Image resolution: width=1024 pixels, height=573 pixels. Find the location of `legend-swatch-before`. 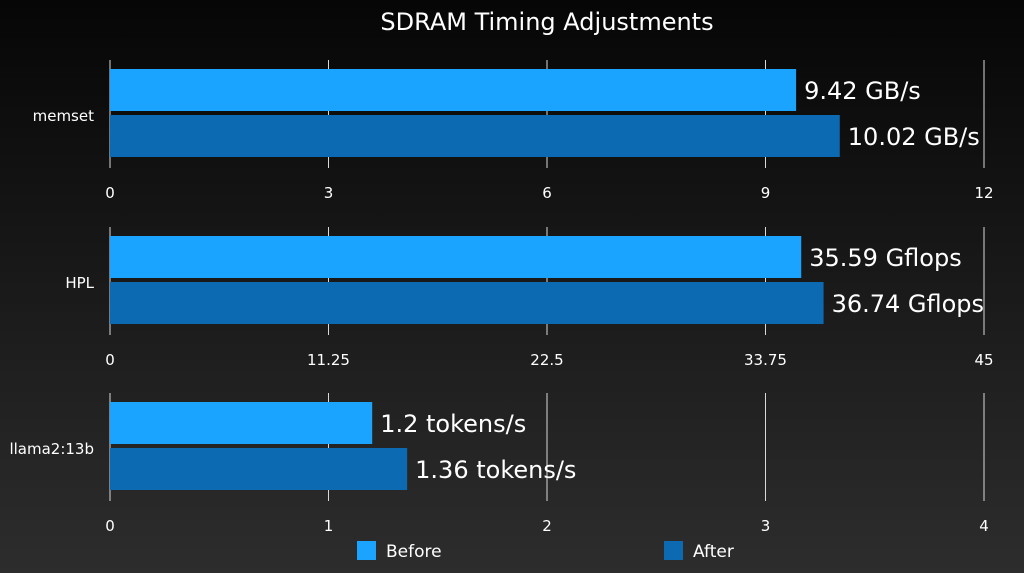

legend-swatch-before is located at coordinates (366, 550).